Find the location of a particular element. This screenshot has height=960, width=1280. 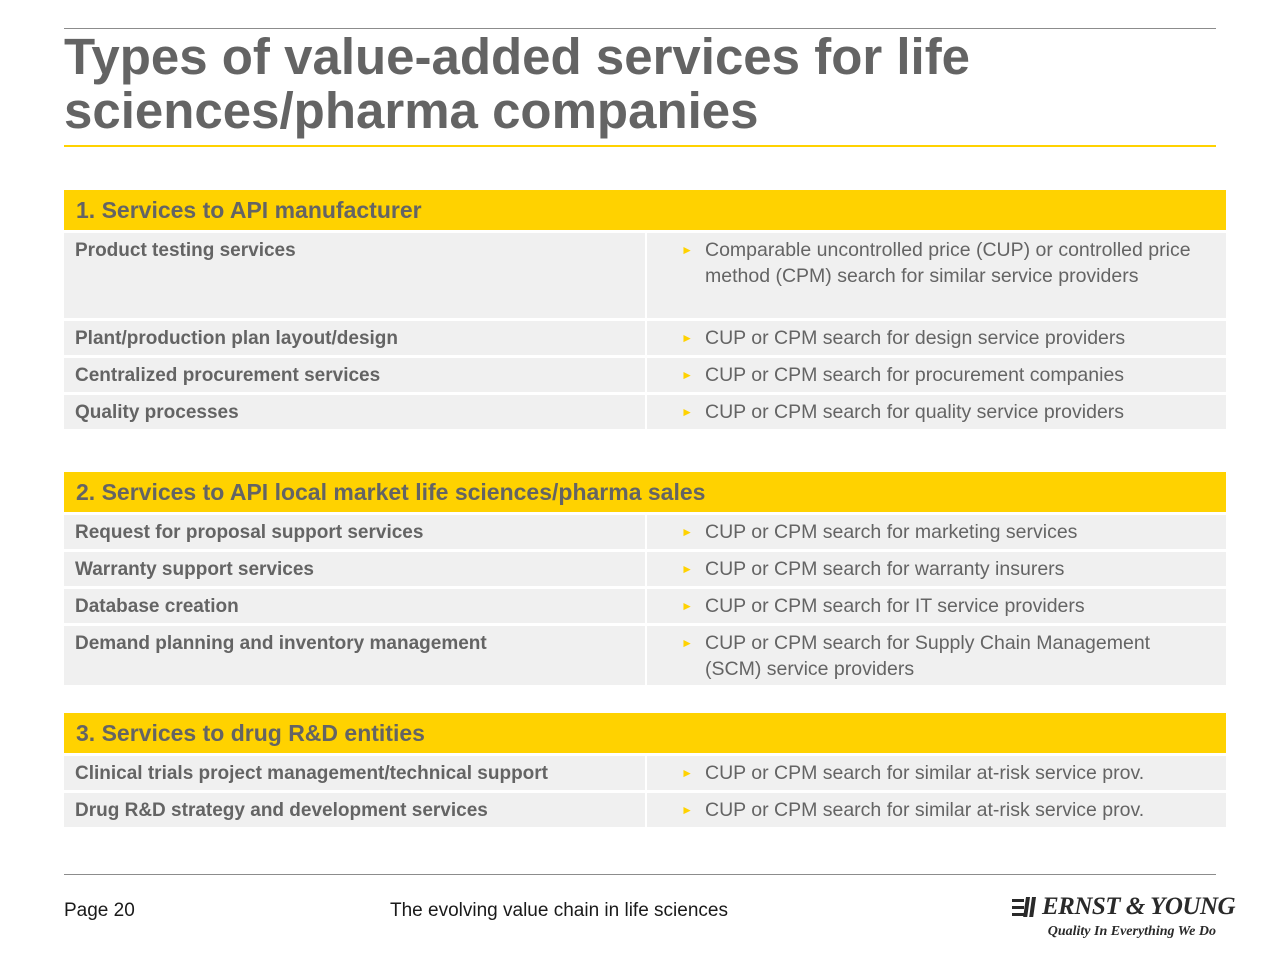

logo-bars-icon is located at coordinates (1024, 907).